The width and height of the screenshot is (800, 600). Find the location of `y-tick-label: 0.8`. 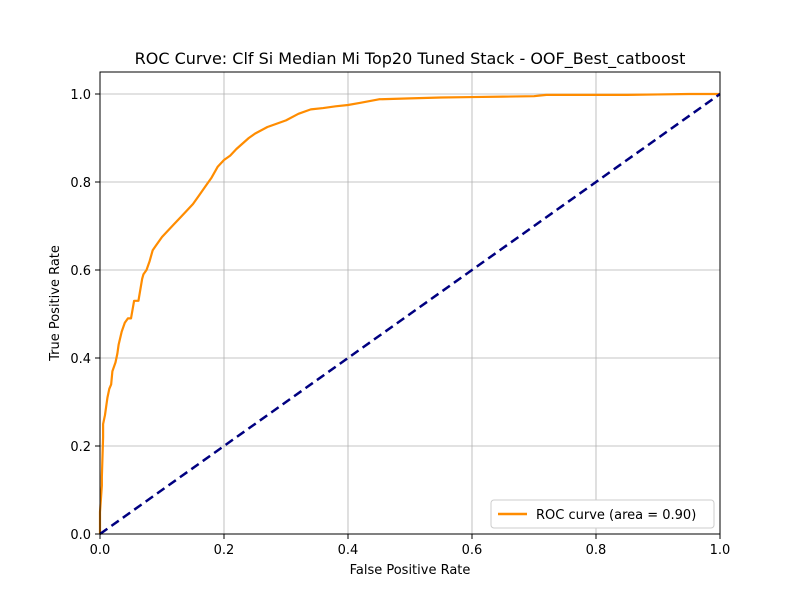

y-tick-label: 0.8 is located at coordinates (80, 183).